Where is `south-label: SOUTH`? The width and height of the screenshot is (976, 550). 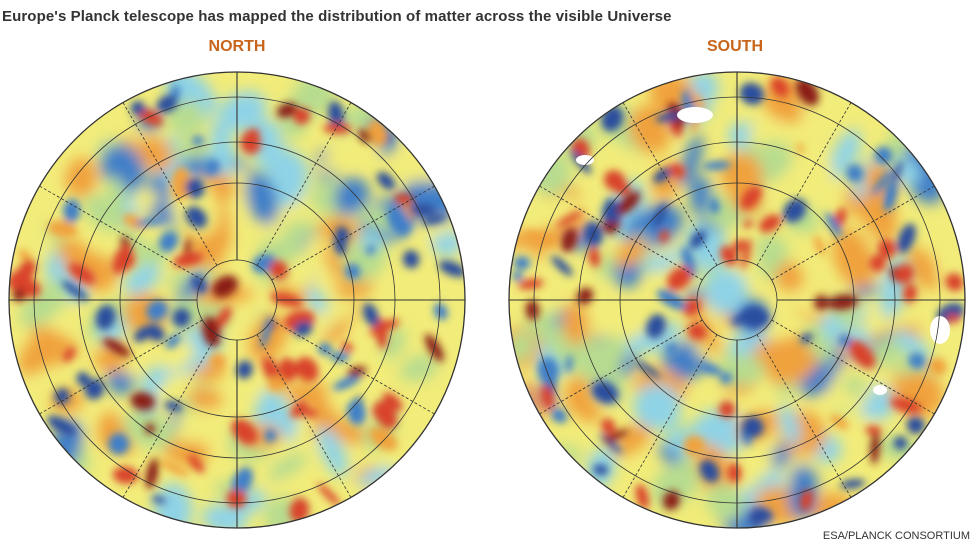 south-label: SOUTH is located at coordinates (735, 46).